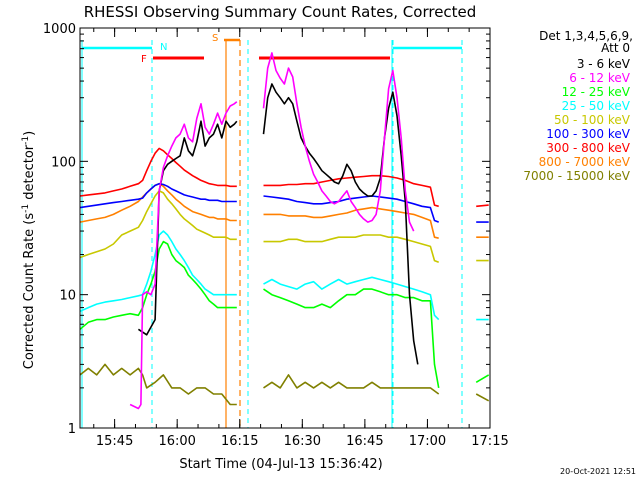  What do you see at coordinates (364, 441) in the screenshot?
I see `x-tick-label: 16:45` at bounding box center [364, 441].